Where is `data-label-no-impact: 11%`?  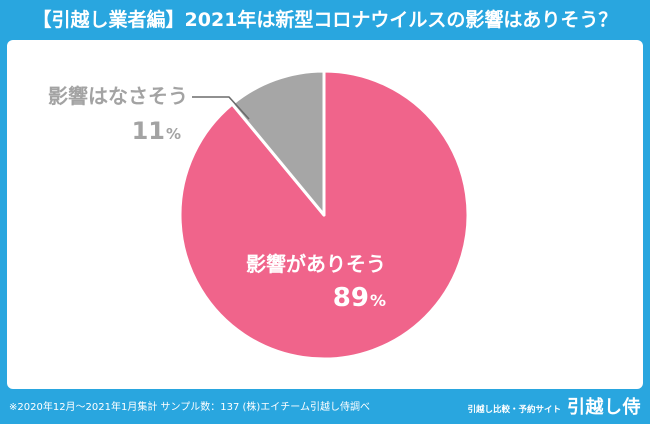 data-label-no-impact: 11% is located at coordinates (156, 131).